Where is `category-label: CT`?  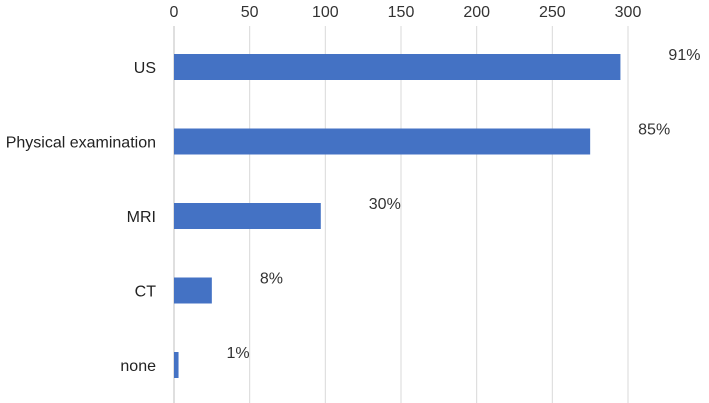 category-label: CT is located at coordinates (146, 292).